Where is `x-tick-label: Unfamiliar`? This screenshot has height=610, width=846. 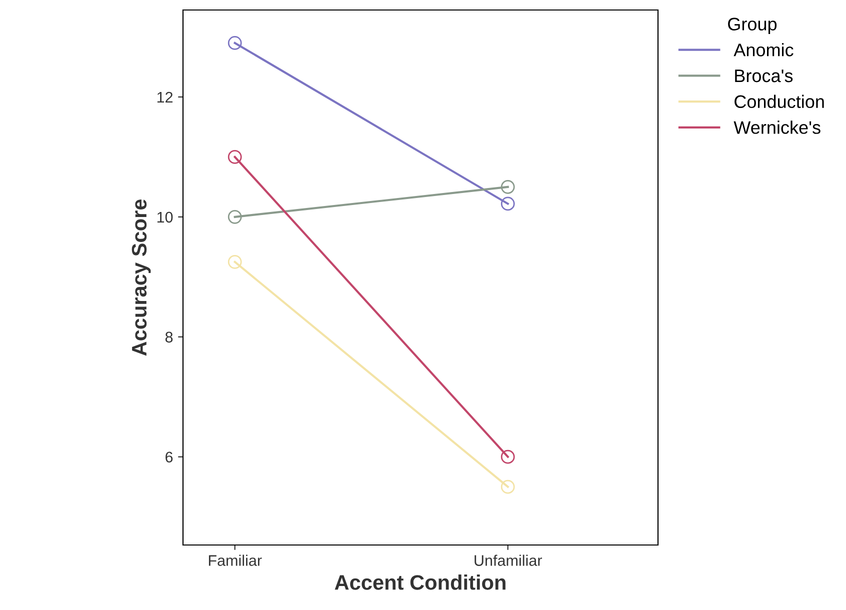 x-tick-label: Unfamiliar is located at coordinates (508, 560).